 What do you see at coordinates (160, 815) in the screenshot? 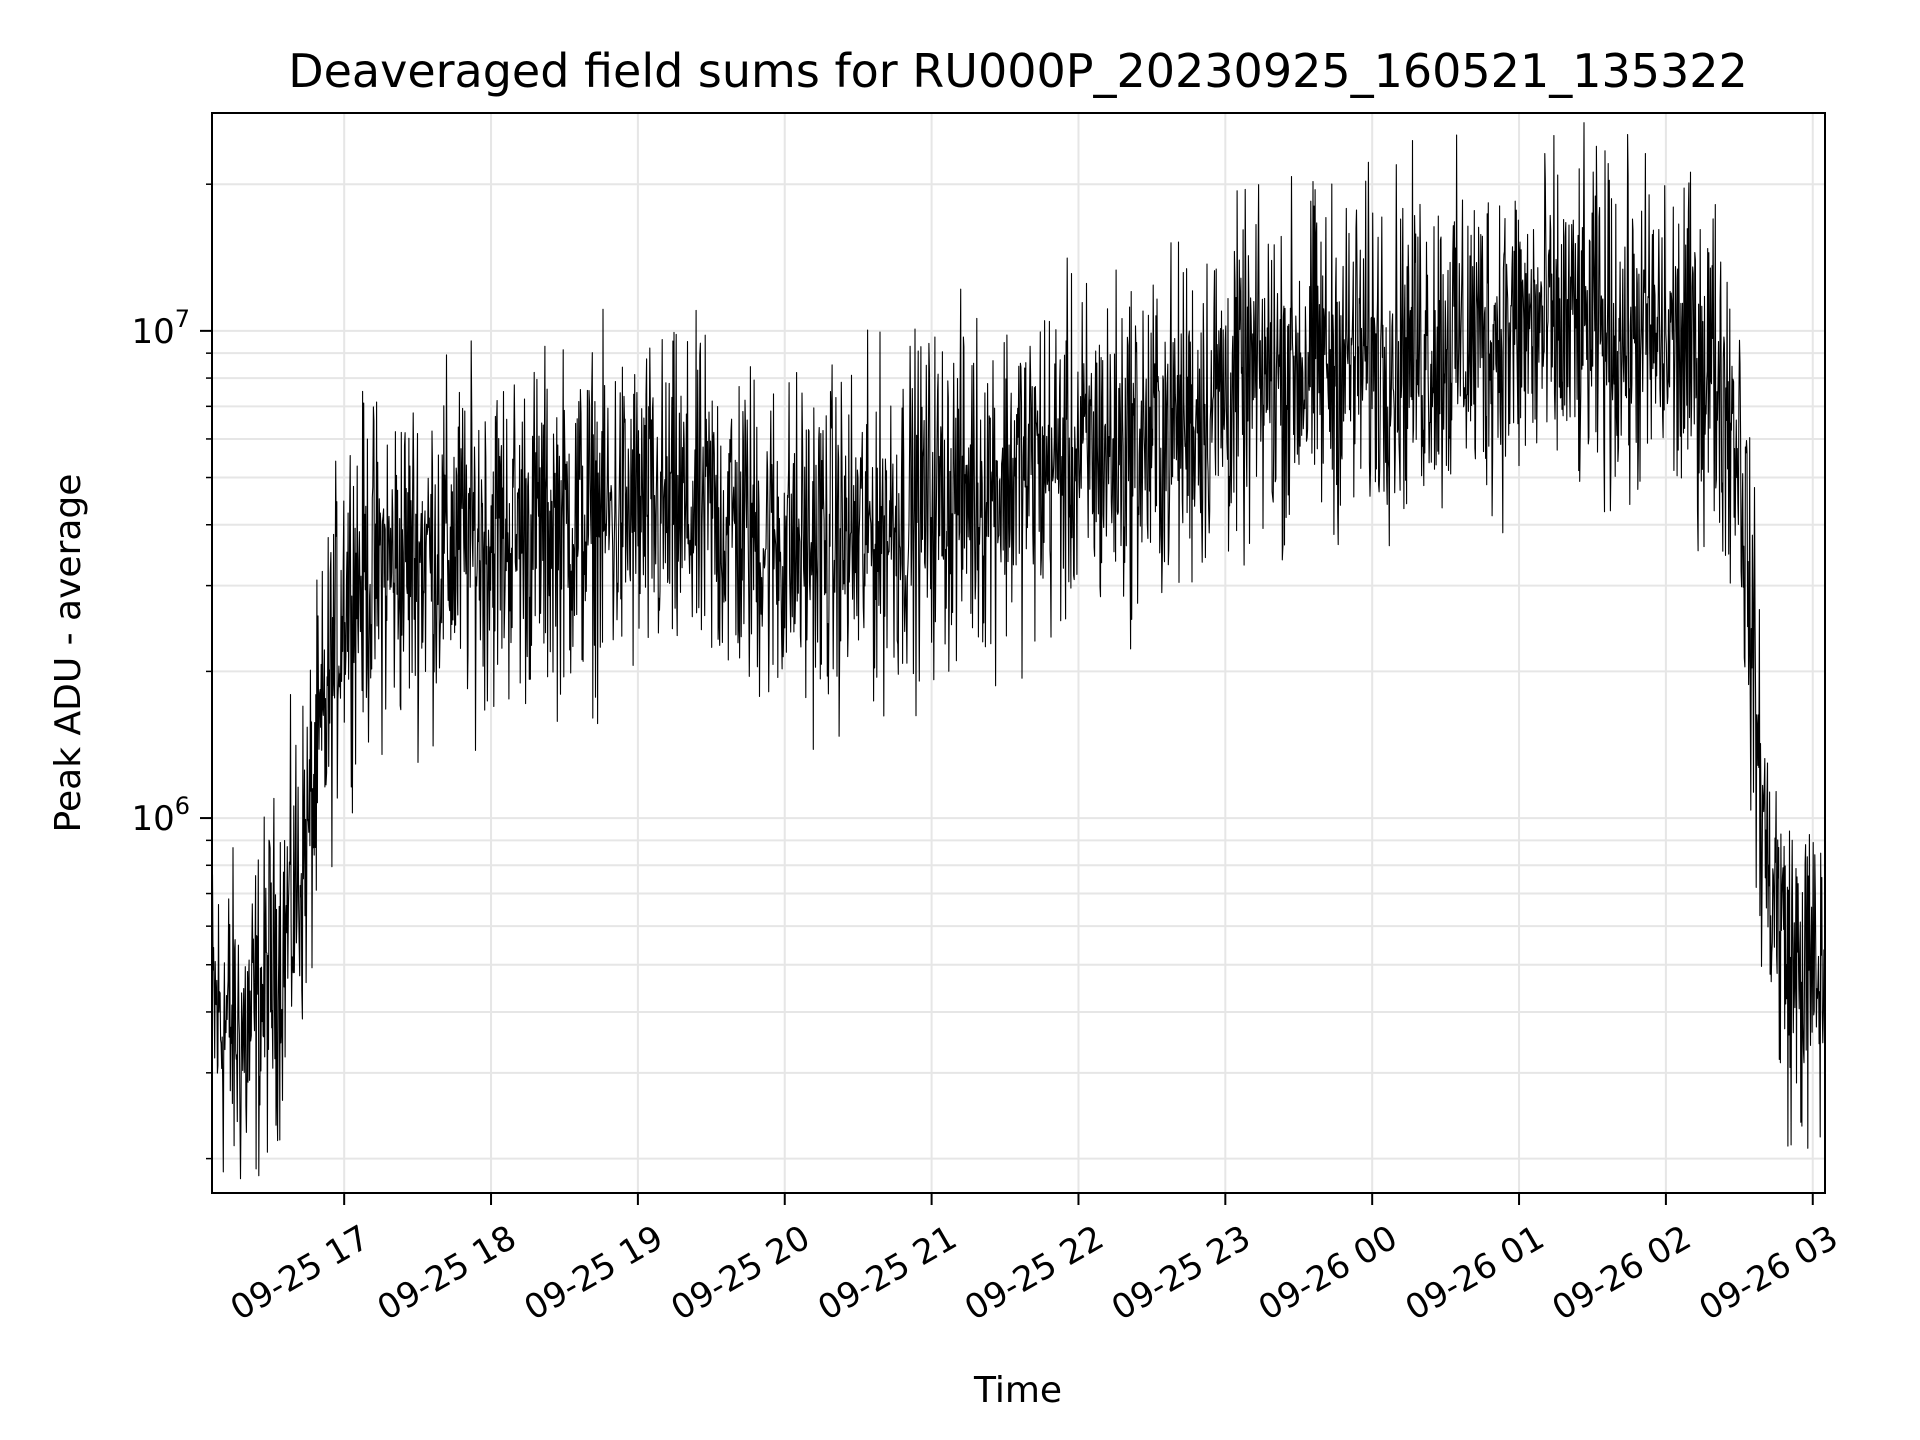
I see `y-tick-label: 10⁶` at bounding box center [160, 815].